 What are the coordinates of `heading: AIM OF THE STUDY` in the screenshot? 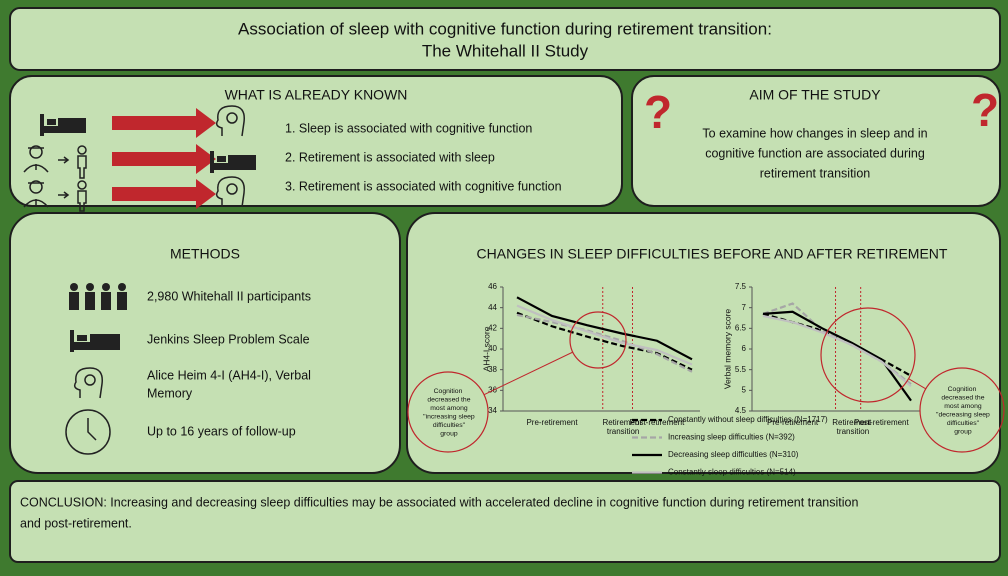 It's located at (815, 95).